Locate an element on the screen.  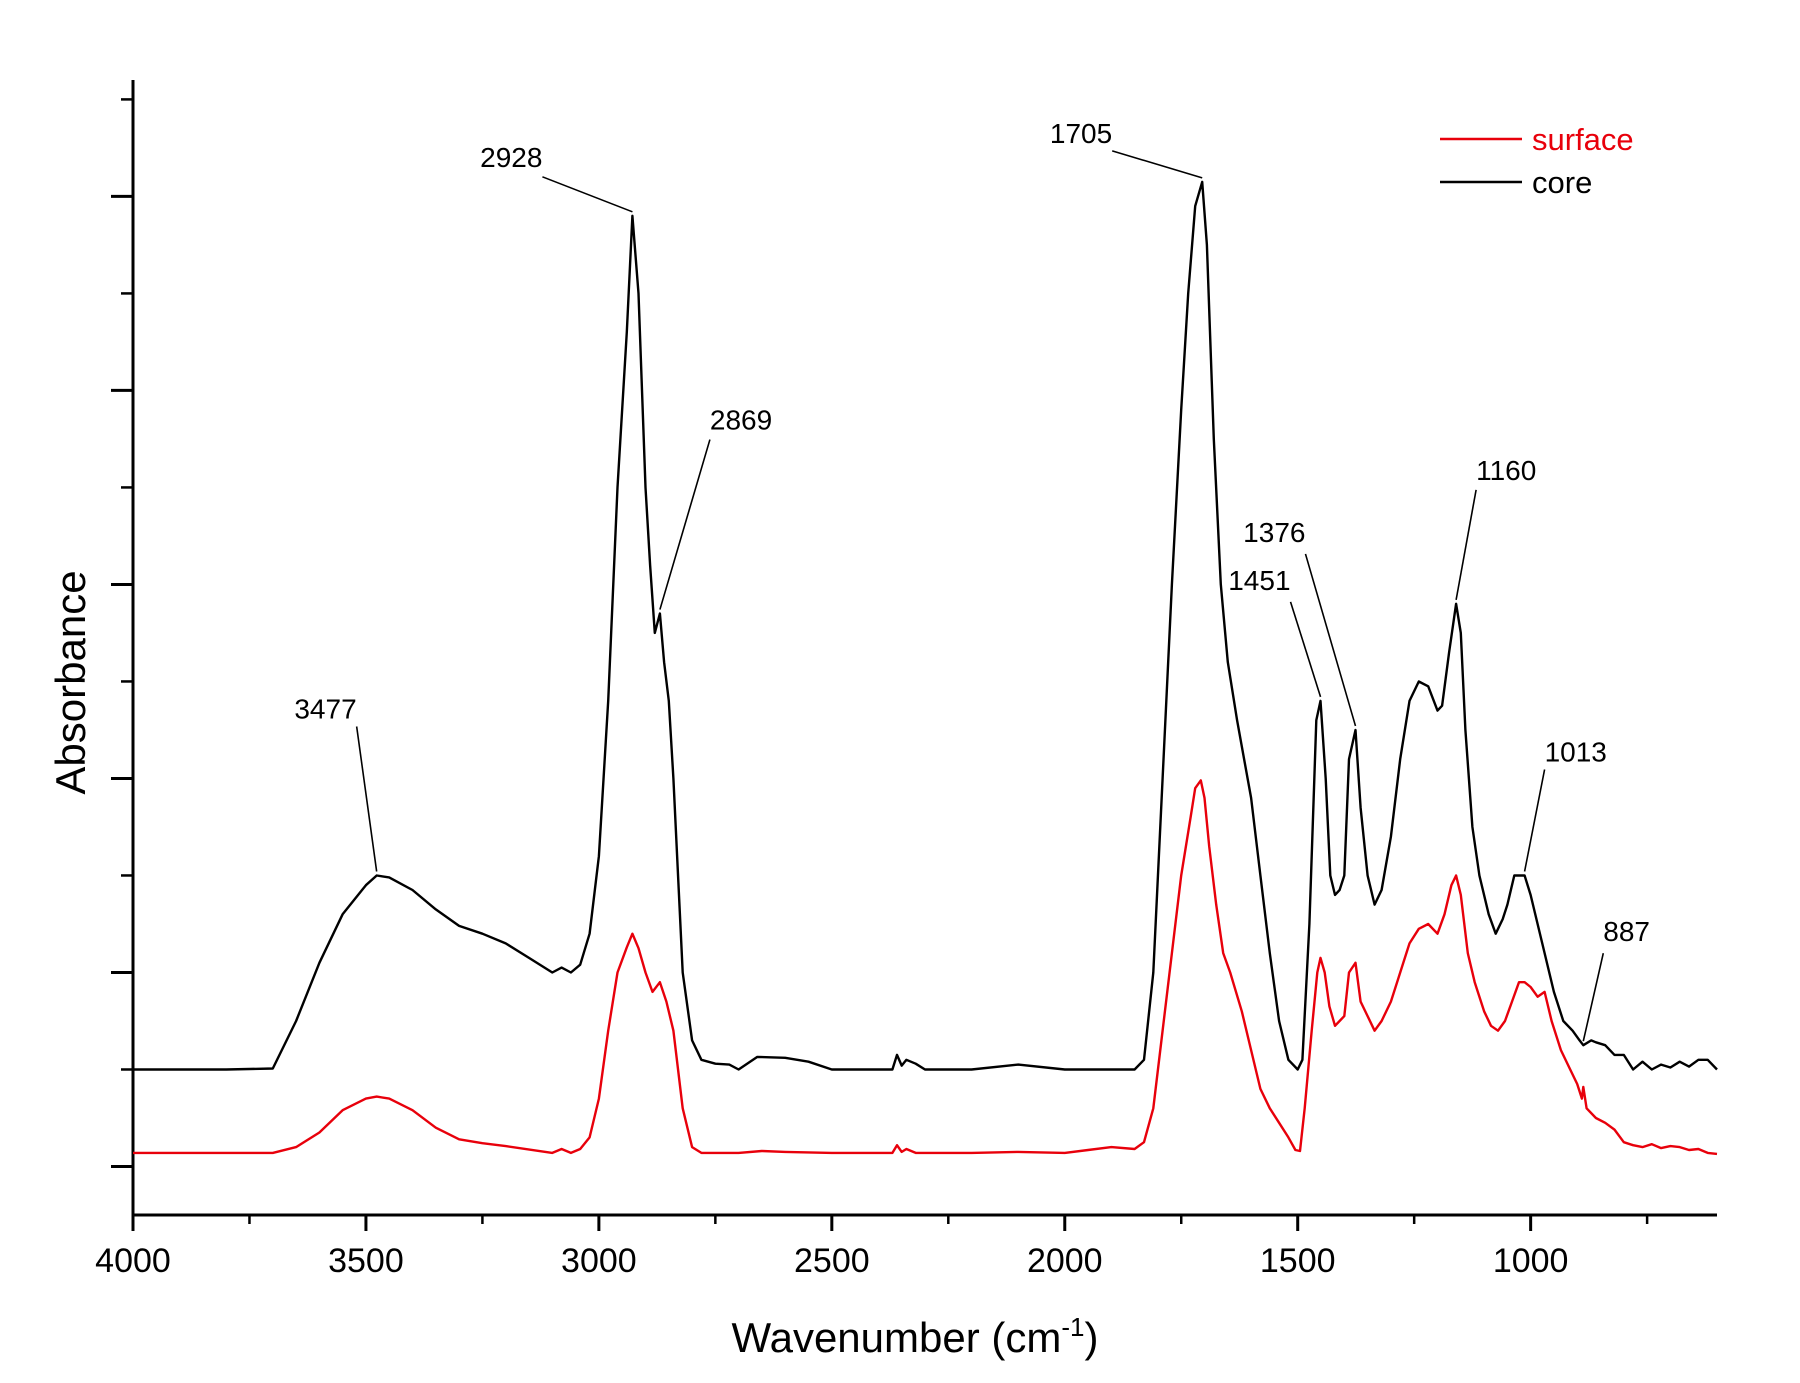
annotation-label: 2928 is located at coordinates (511, 157).